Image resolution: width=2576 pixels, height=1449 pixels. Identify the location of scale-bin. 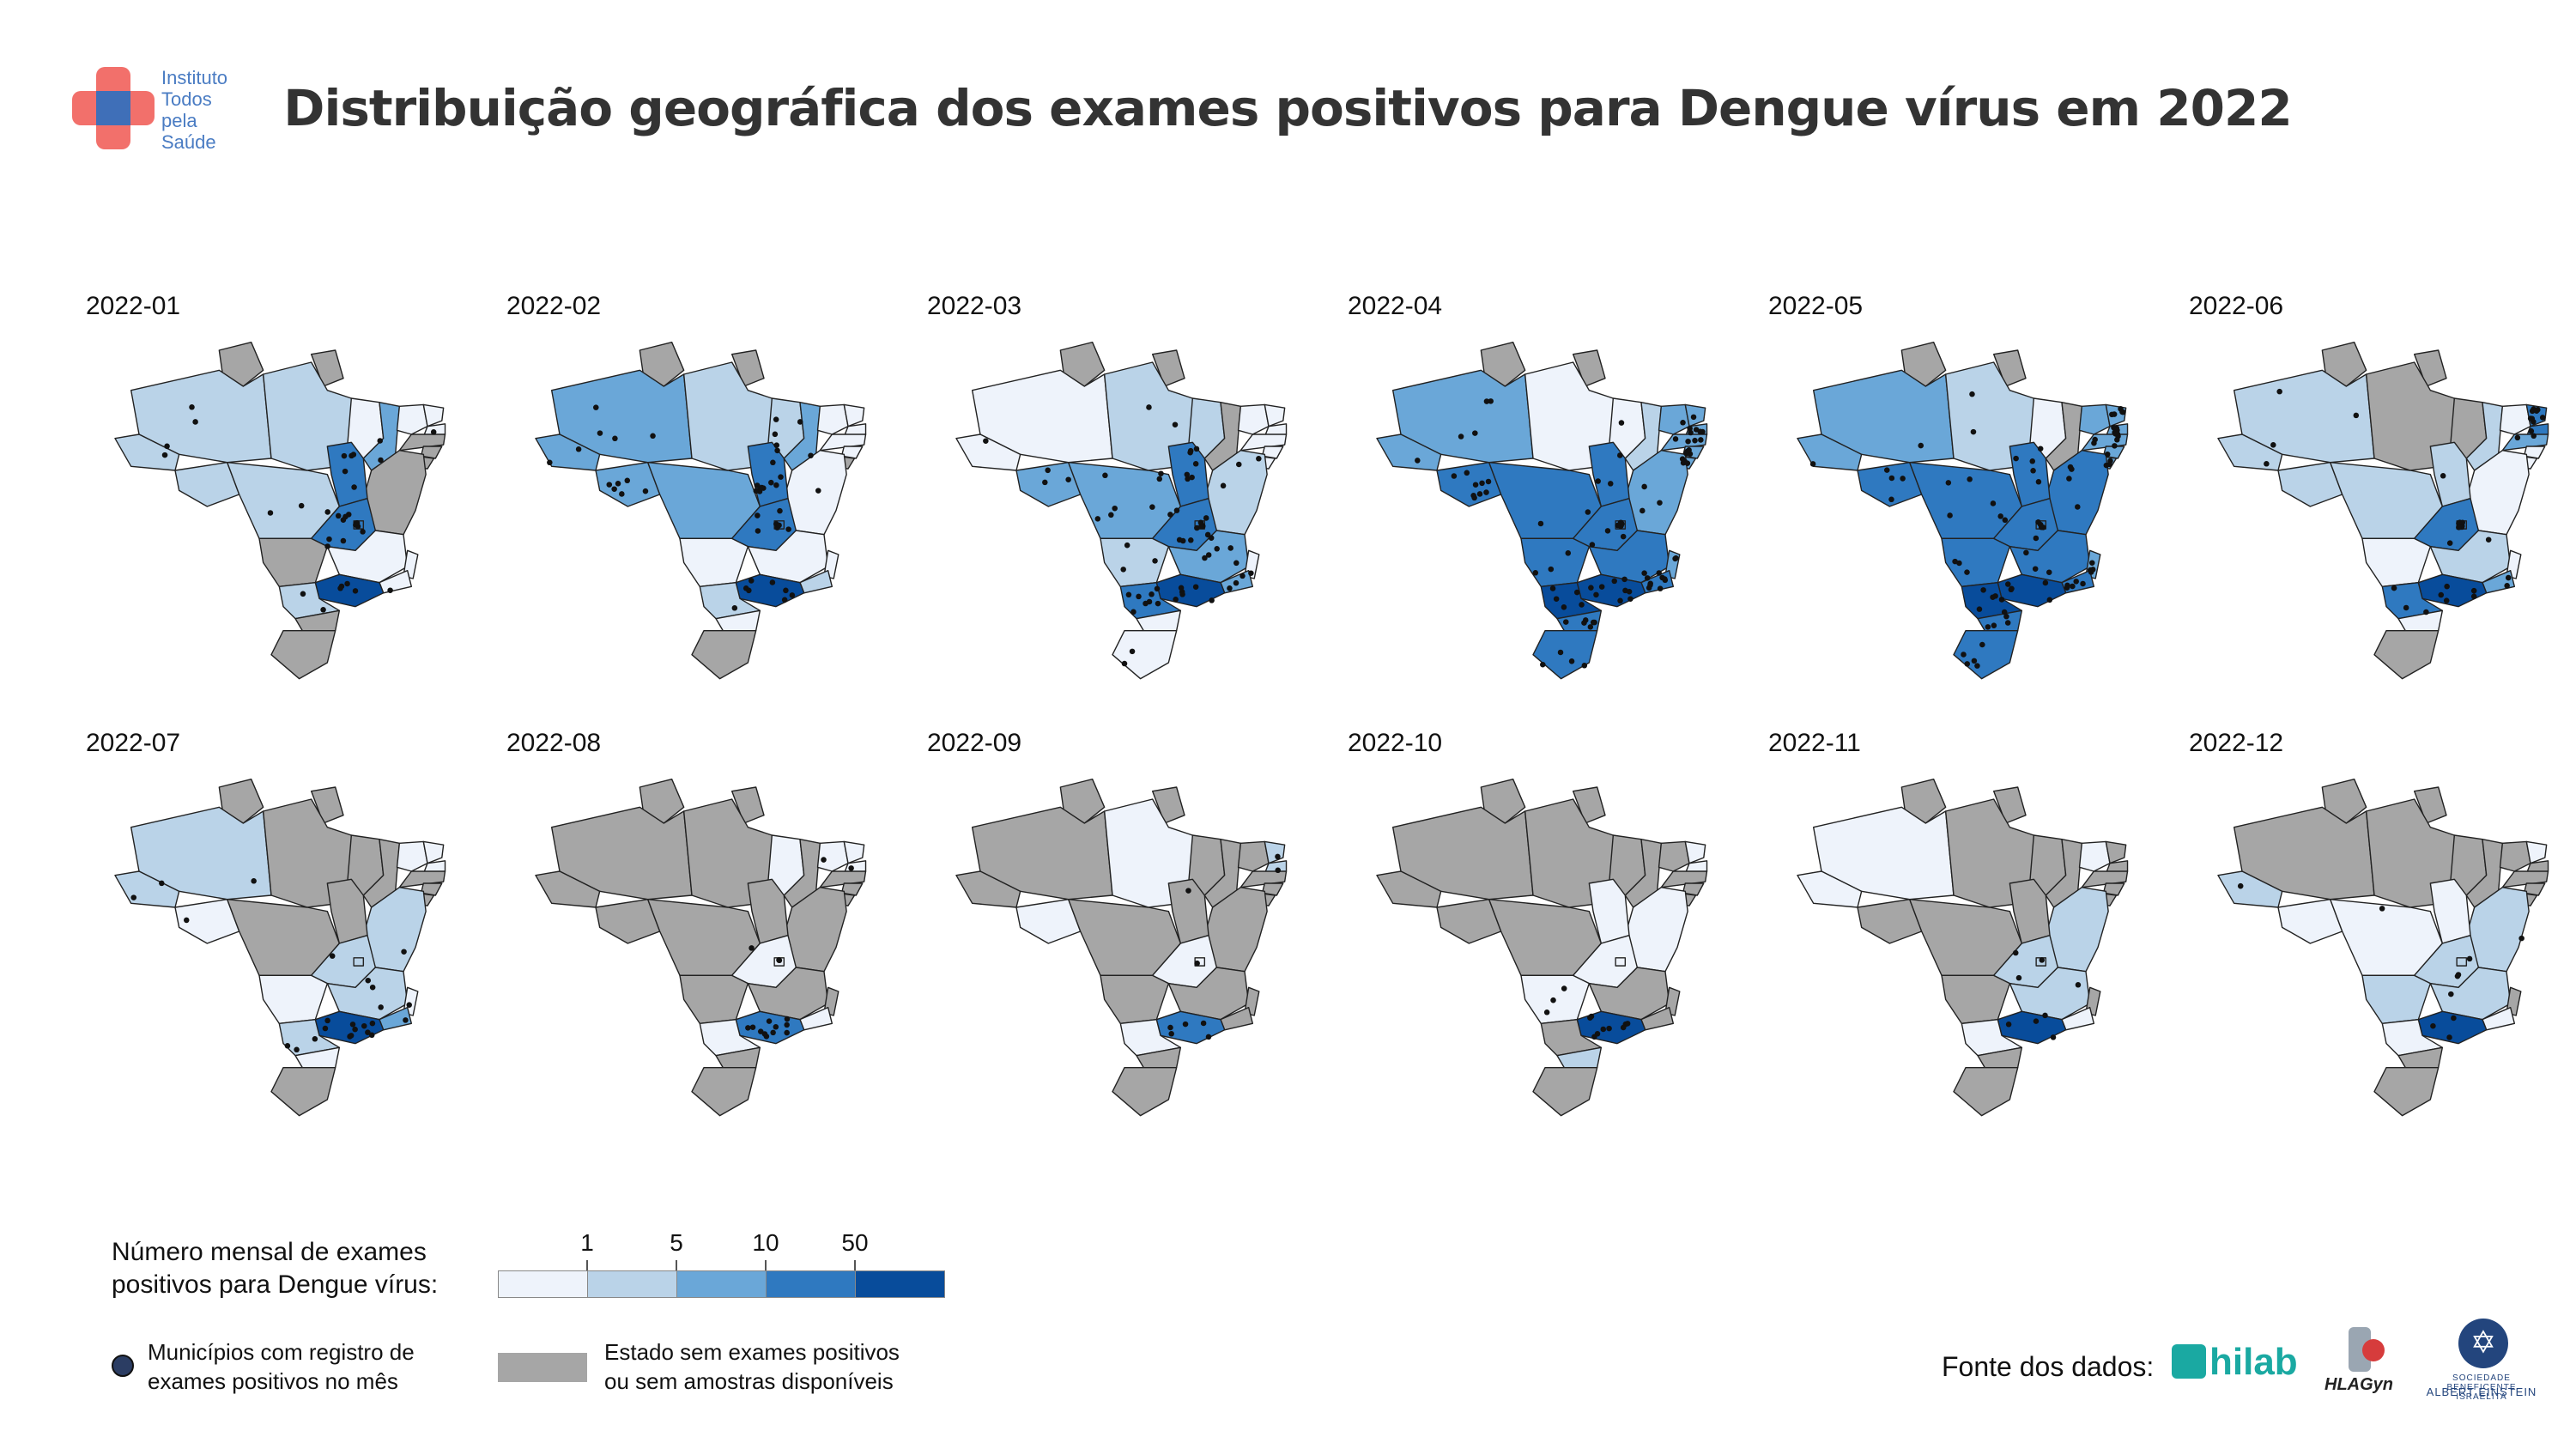
(811, 1284).